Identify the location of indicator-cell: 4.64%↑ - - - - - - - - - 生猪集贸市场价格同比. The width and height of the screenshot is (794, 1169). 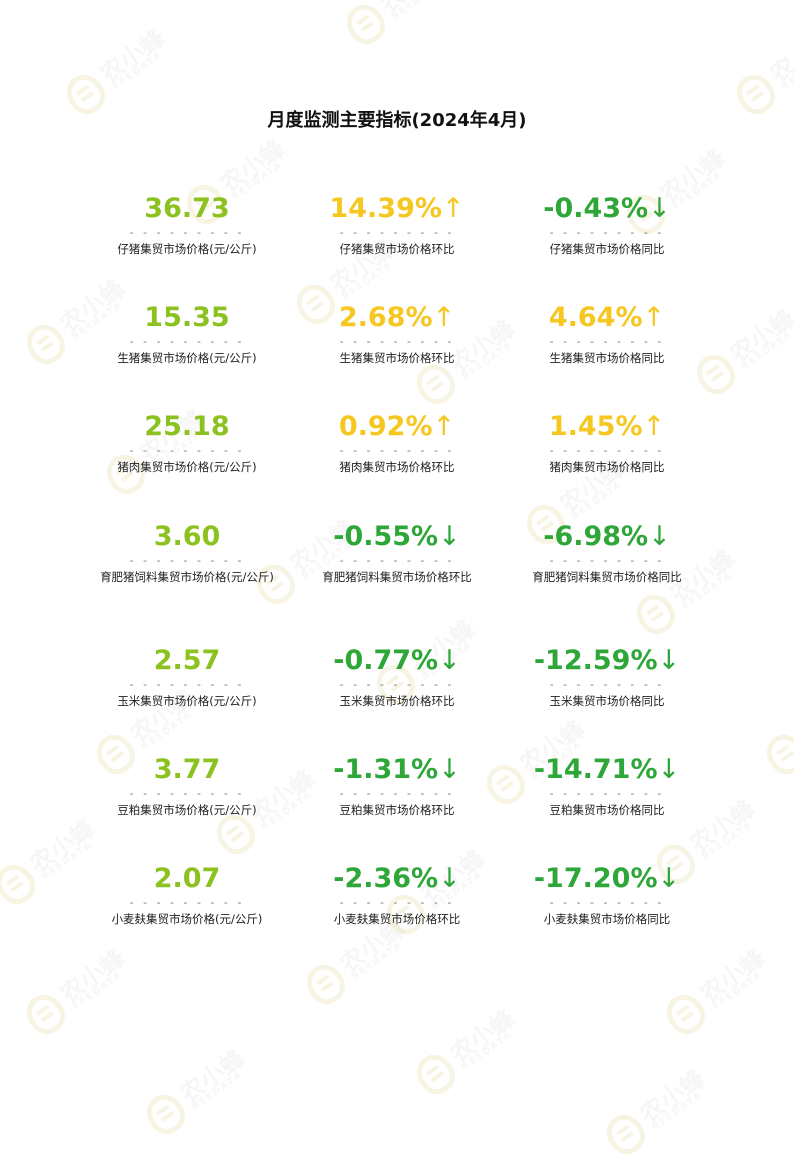
(607, 343).